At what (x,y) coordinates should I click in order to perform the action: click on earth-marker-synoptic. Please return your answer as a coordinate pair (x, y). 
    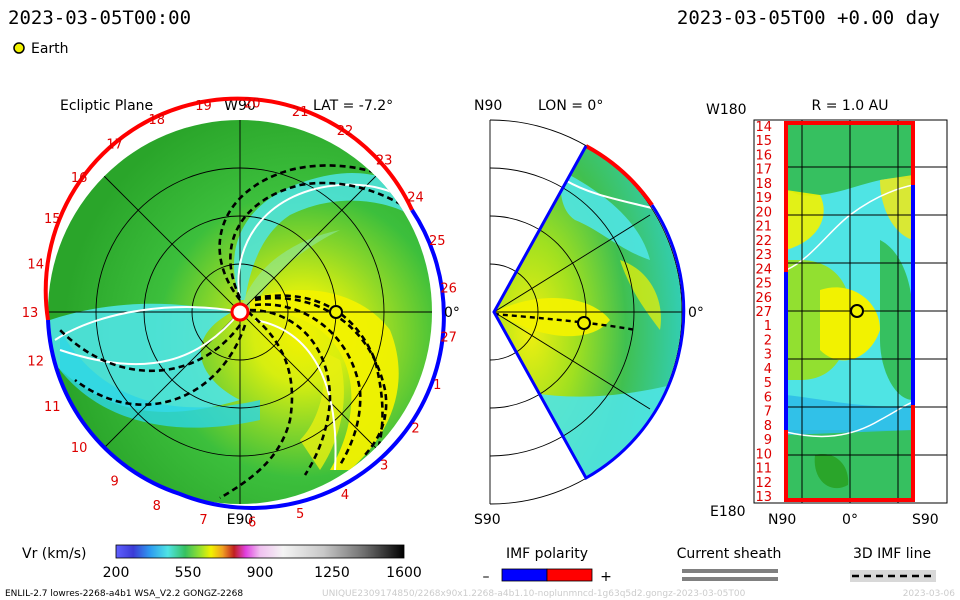
    Looking at the image, I should click on (857, 311).